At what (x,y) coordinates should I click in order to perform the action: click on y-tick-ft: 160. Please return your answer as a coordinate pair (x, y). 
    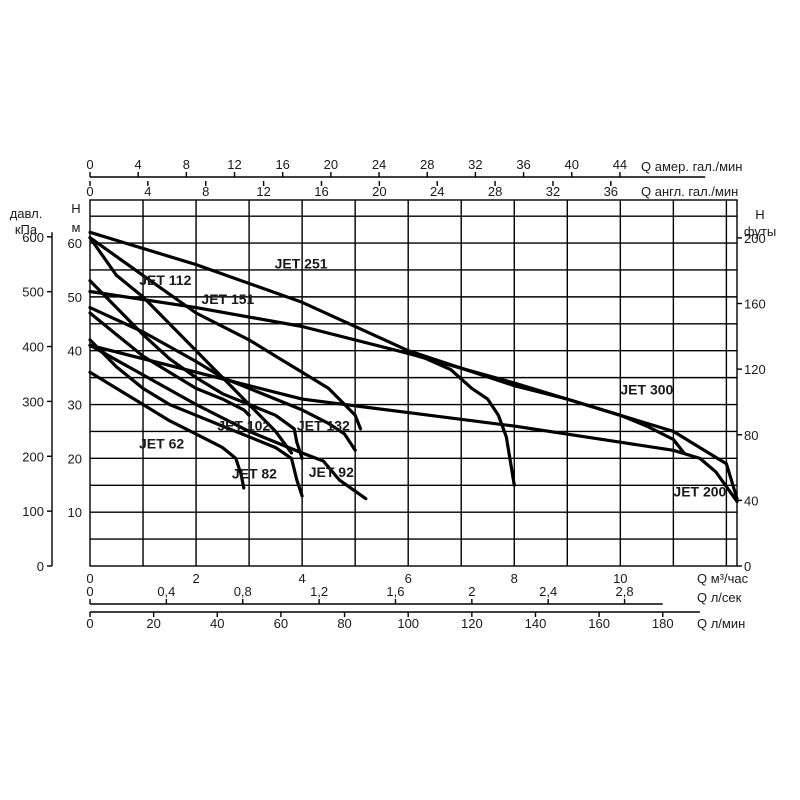
    Looking at the image, I should click on (755, 304).